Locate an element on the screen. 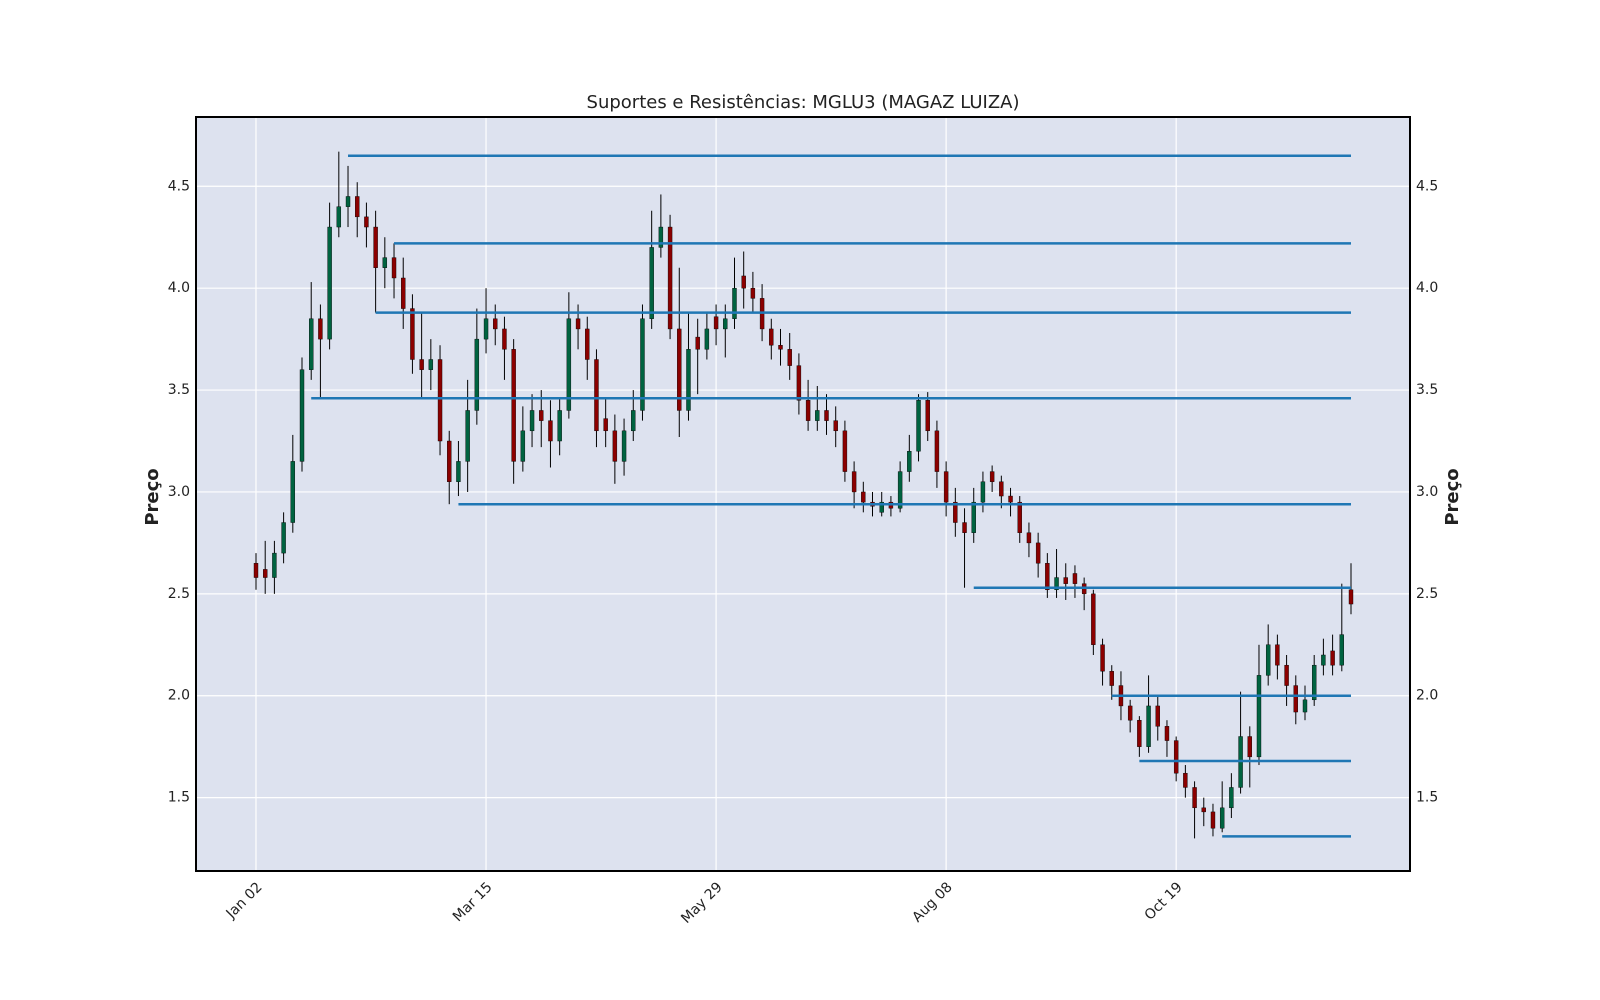 The width and height of the screenshot is (1600, 1000). y2-tick-label: 4.5 is located at coordinates (1427, 186).